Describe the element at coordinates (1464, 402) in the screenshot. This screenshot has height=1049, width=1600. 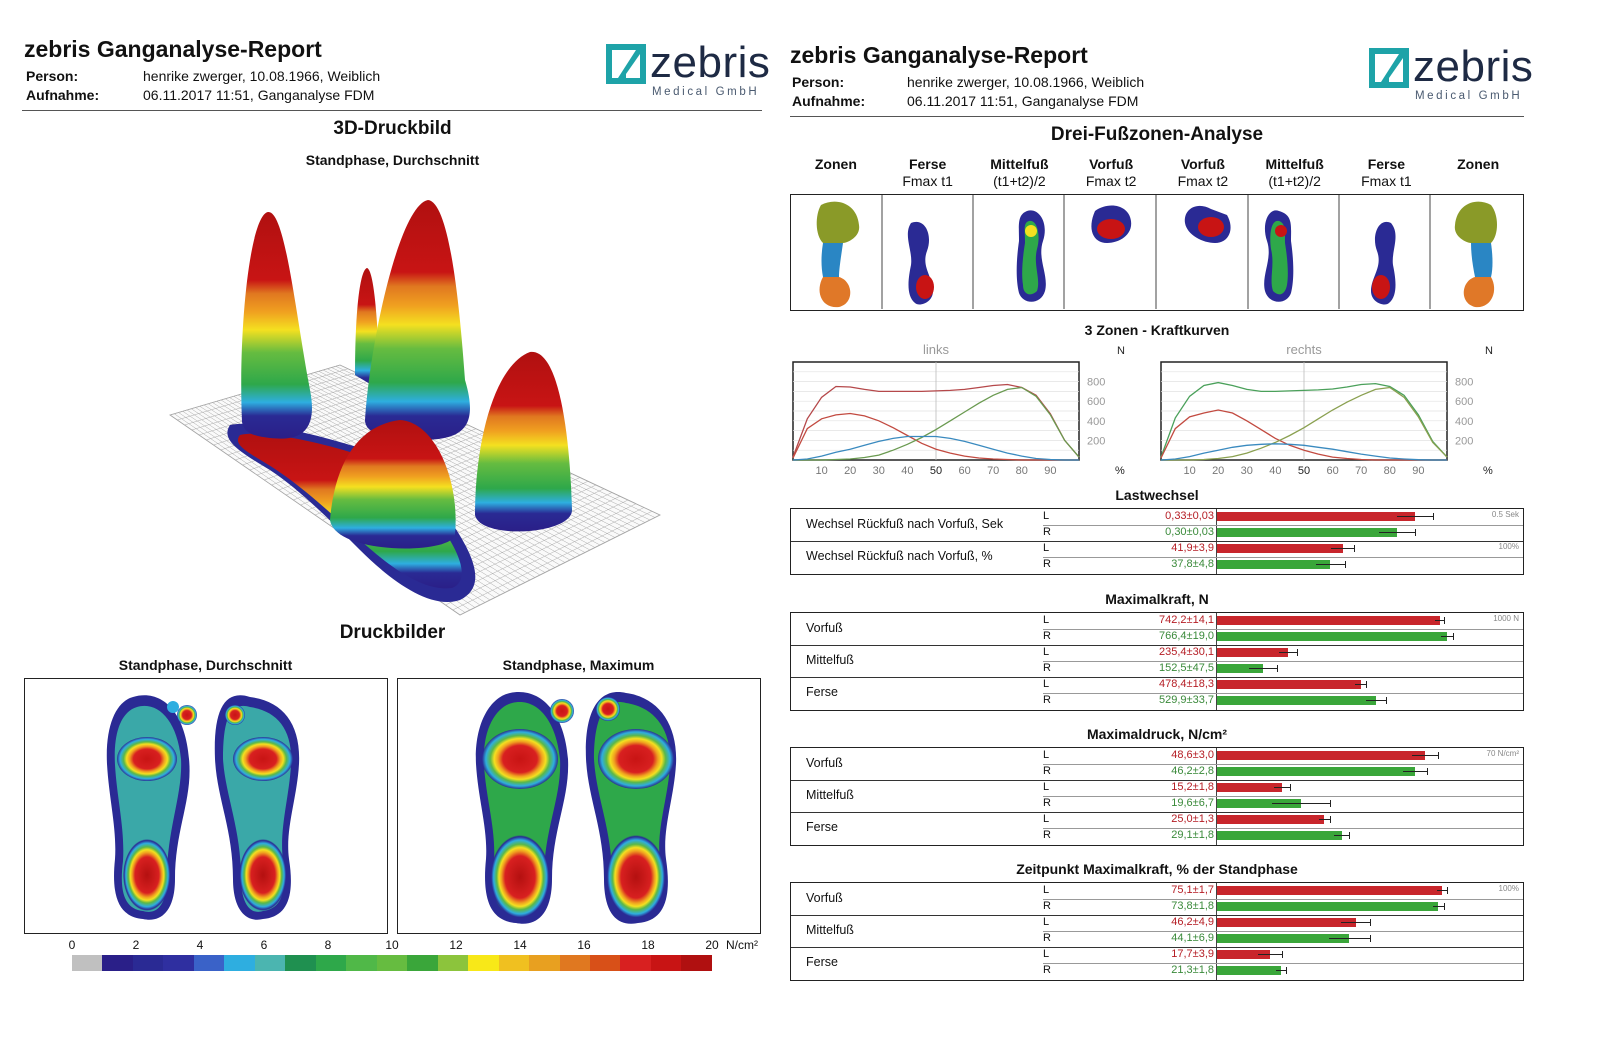
I see `y-tick-label: 600` at that location.